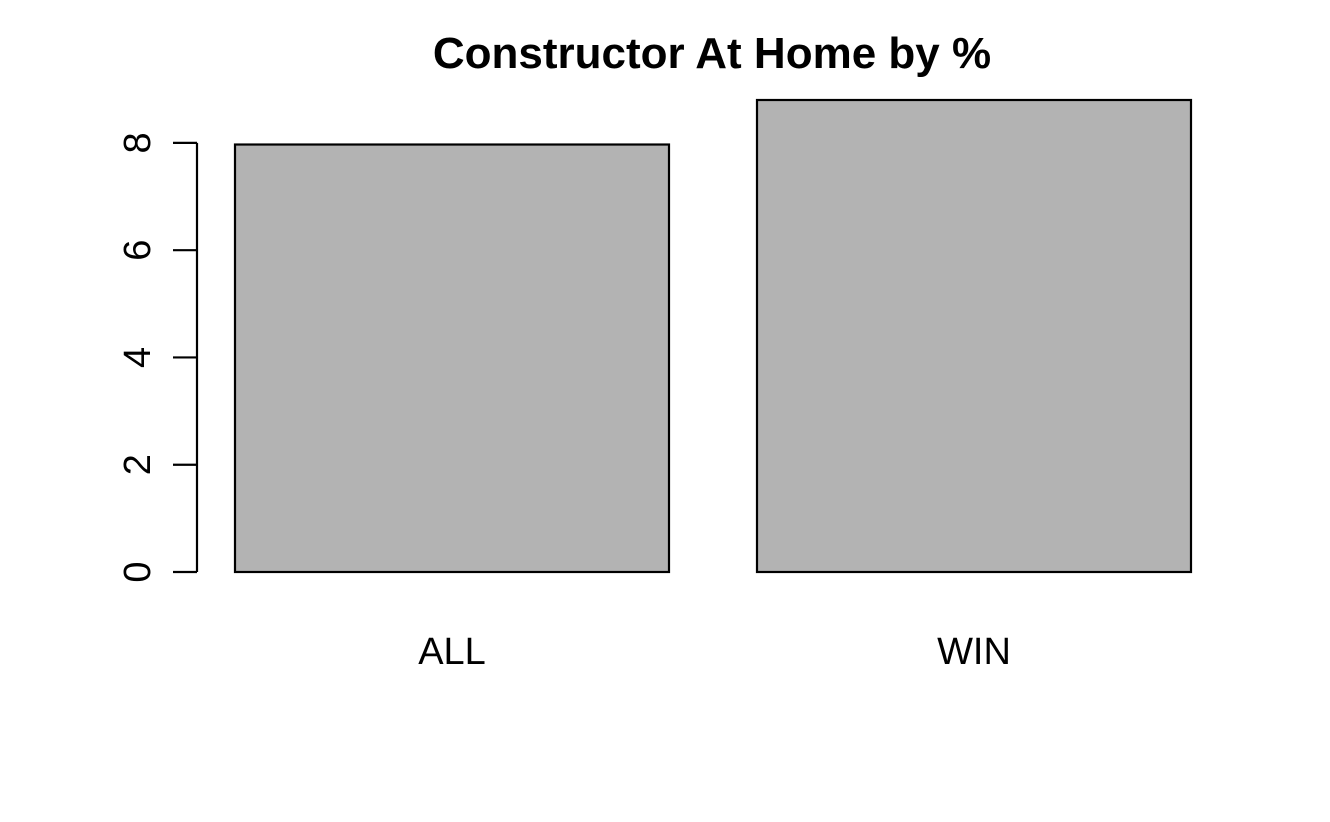 The image size is (1330, 822). What do you see at coordinates (138, 357) in the screenshot?
I see `y-tick-label: 4` at bounding box center [138, 357].